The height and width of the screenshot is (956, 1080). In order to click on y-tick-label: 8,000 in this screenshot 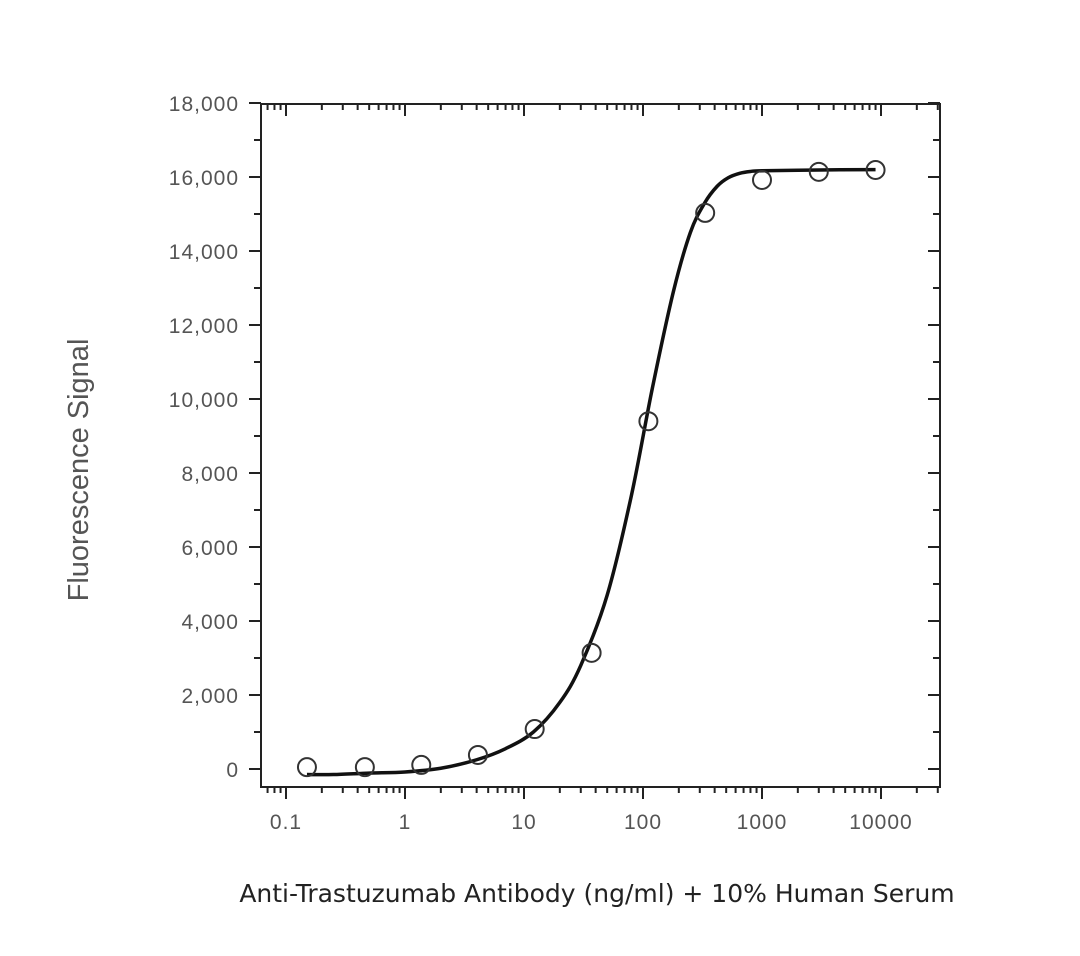, I will do `click(210, 474)`.